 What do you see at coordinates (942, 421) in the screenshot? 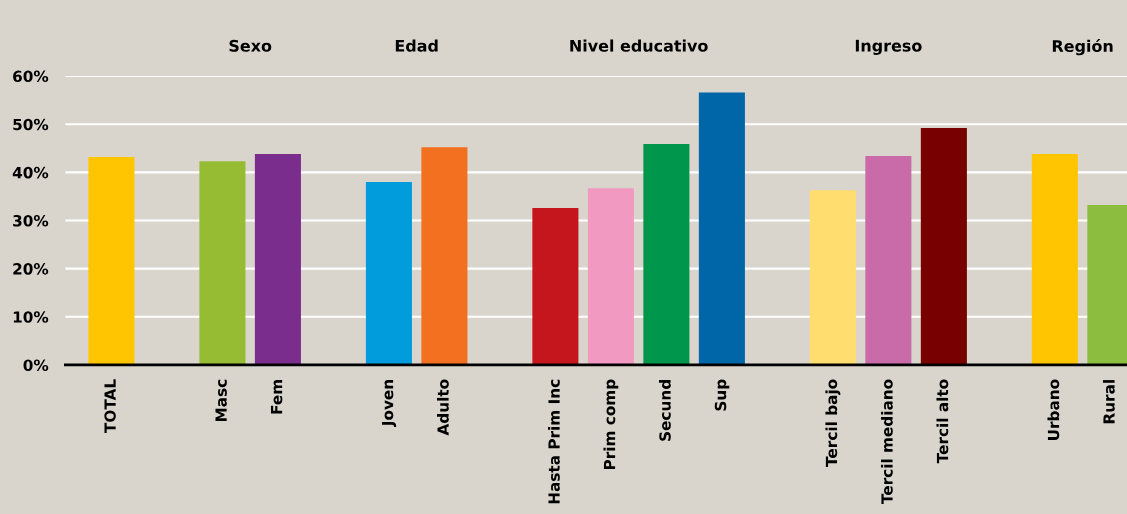
I see `x-tick-label: Tercil alto` at bounding box center [942, 421].